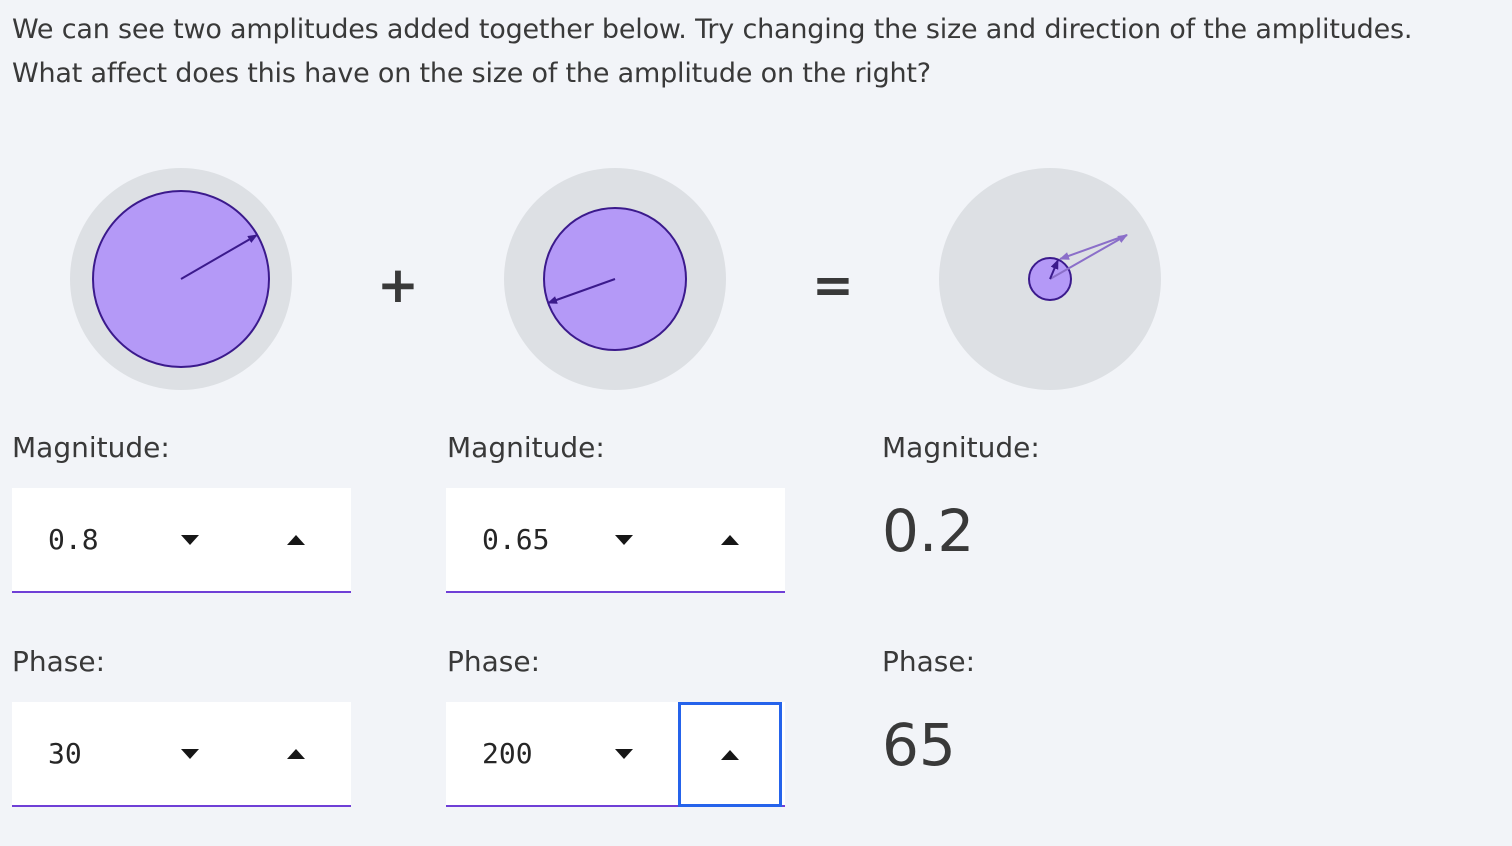  What do you see at coordinates (59, 661) in the screenshot?
I see `amplitude-a-phase-label: Phase:` at bounding box center [59, 661].